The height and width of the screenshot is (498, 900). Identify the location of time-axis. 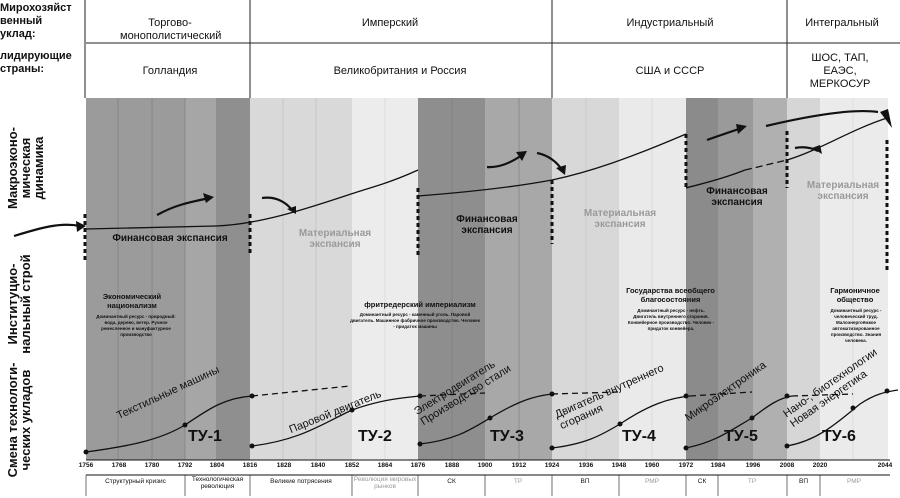
(488, 467).